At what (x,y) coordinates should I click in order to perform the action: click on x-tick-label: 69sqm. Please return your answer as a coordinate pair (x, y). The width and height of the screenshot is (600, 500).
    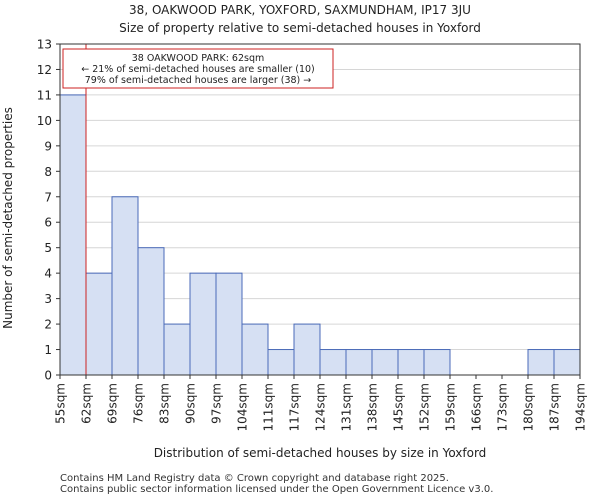
    Looking at the image, I should click on (113, 403).